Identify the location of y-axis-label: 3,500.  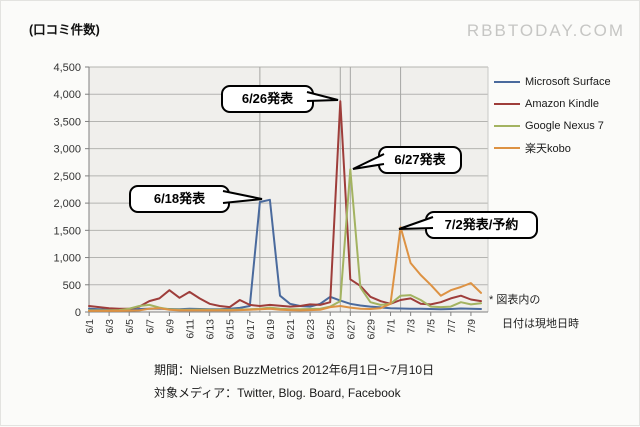
(67, 122).